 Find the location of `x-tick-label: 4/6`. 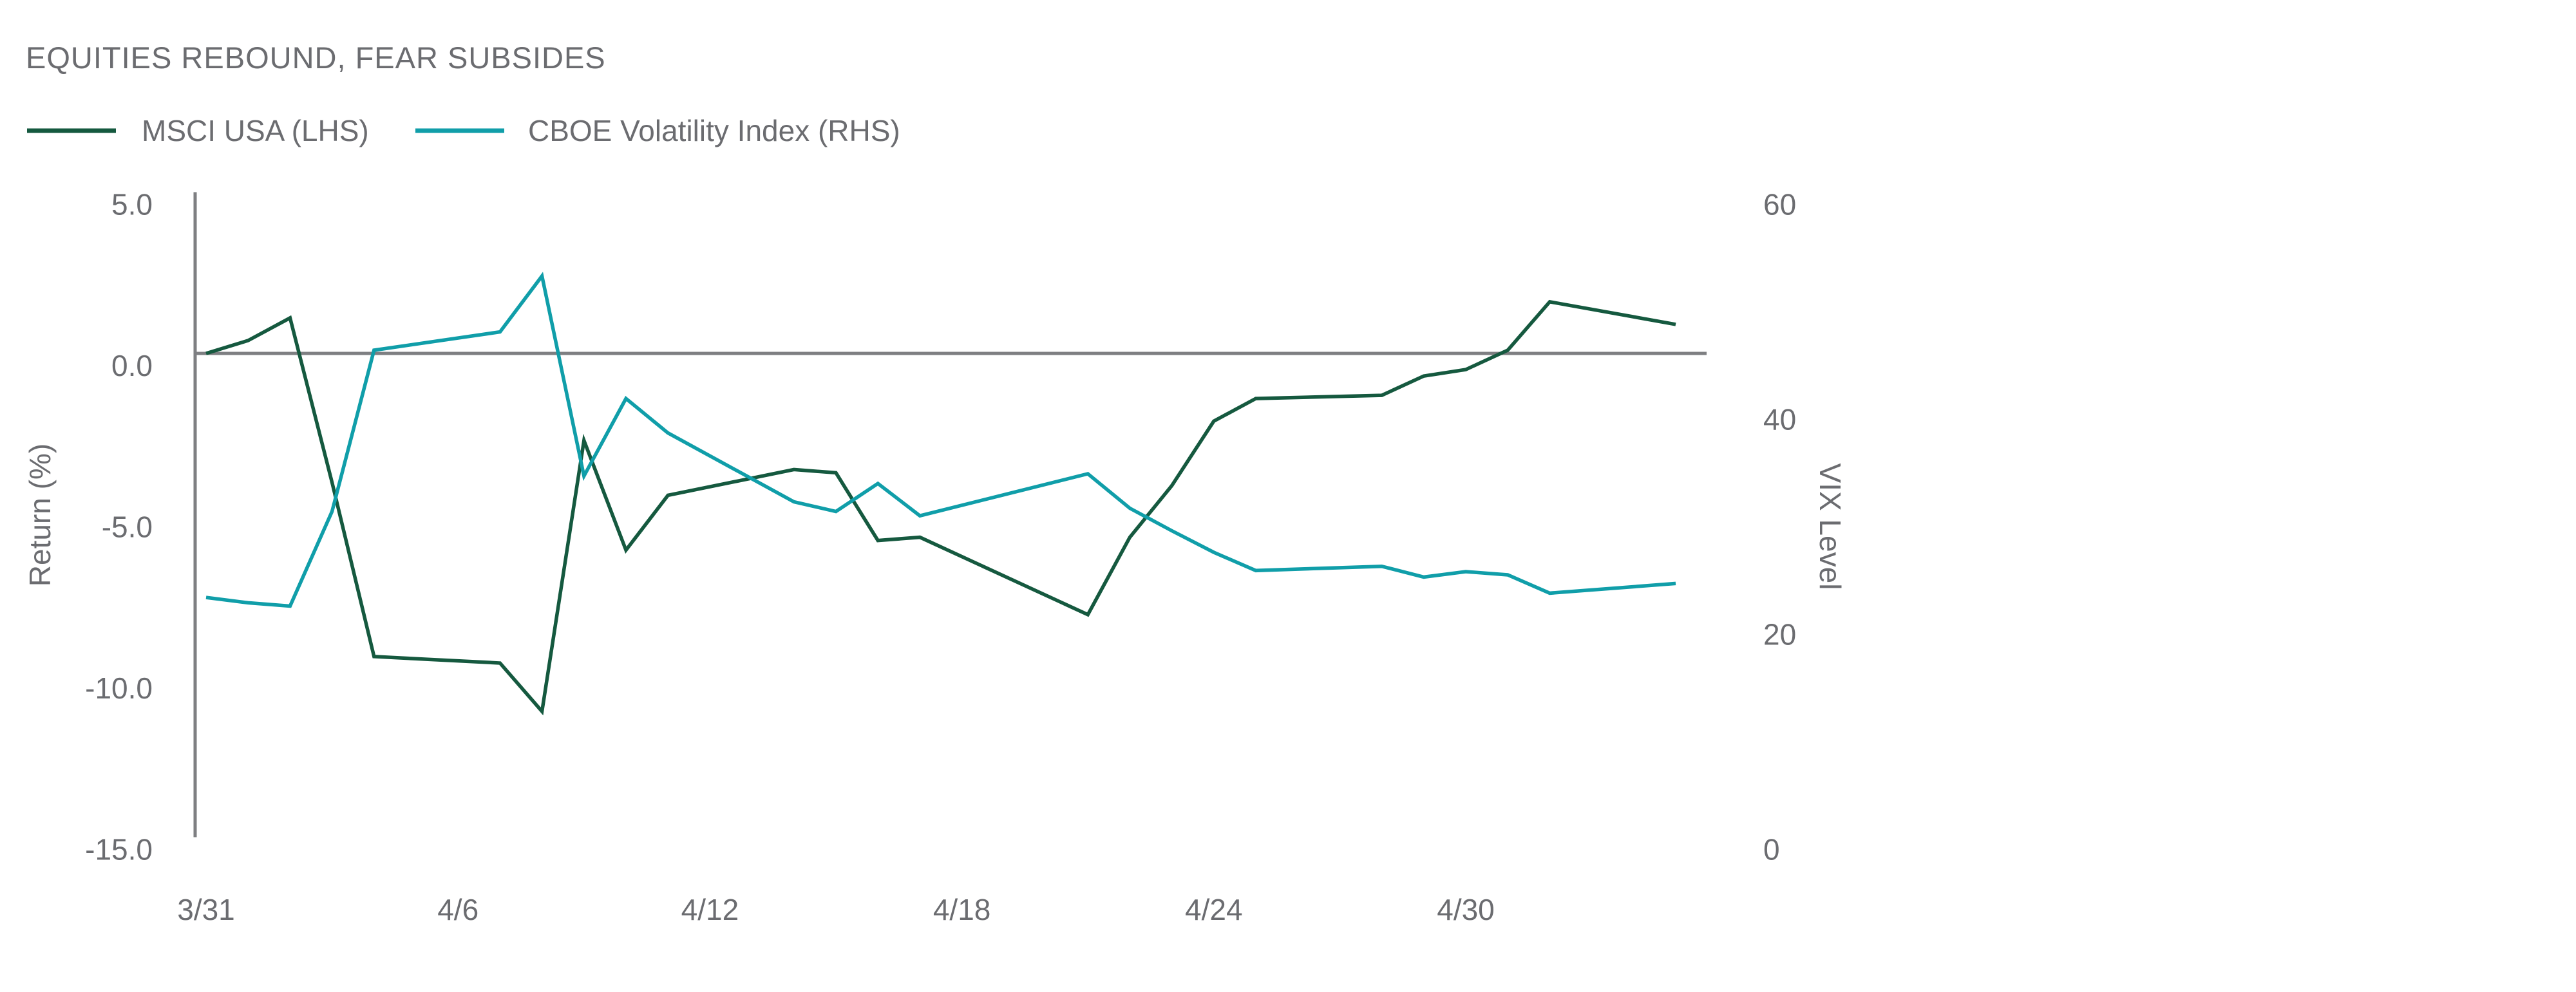

x-tick-label: 4/6 is located at coordinates (458, 909).